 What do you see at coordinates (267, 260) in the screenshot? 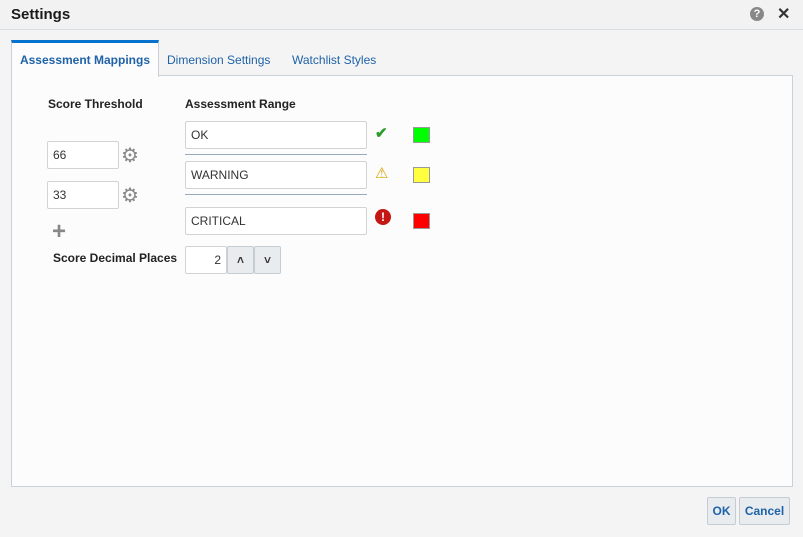
I see `decrement-button: ˅` at bounding box center [267, 260].